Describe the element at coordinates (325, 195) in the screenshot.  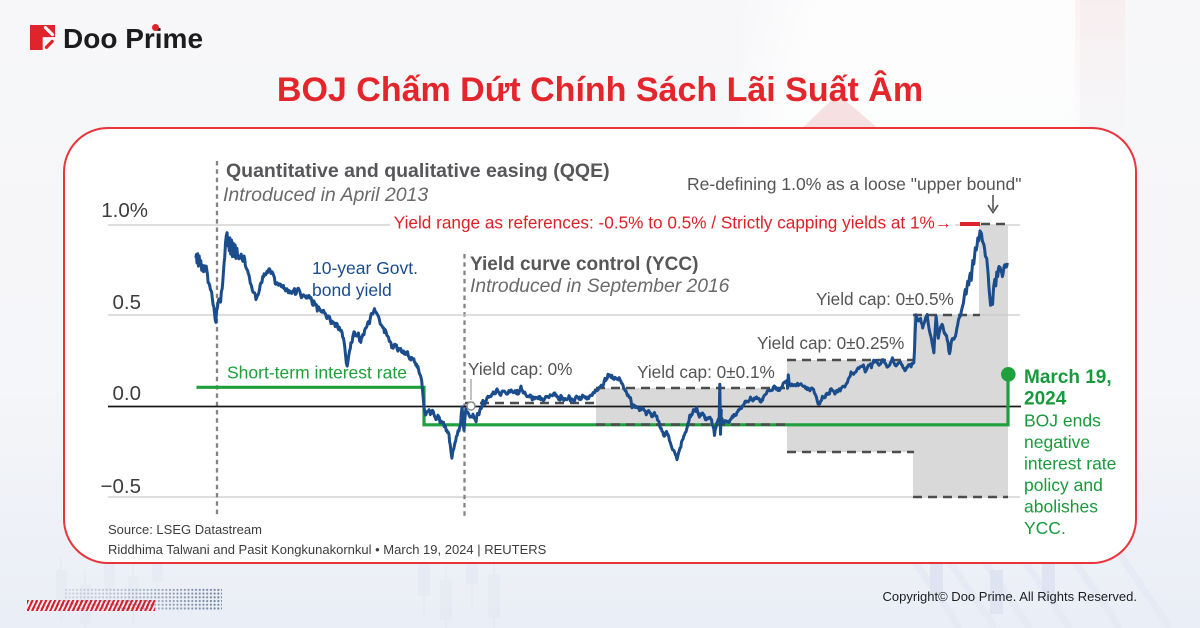
I see `svg-text: Introduced in April 2013` at that location.